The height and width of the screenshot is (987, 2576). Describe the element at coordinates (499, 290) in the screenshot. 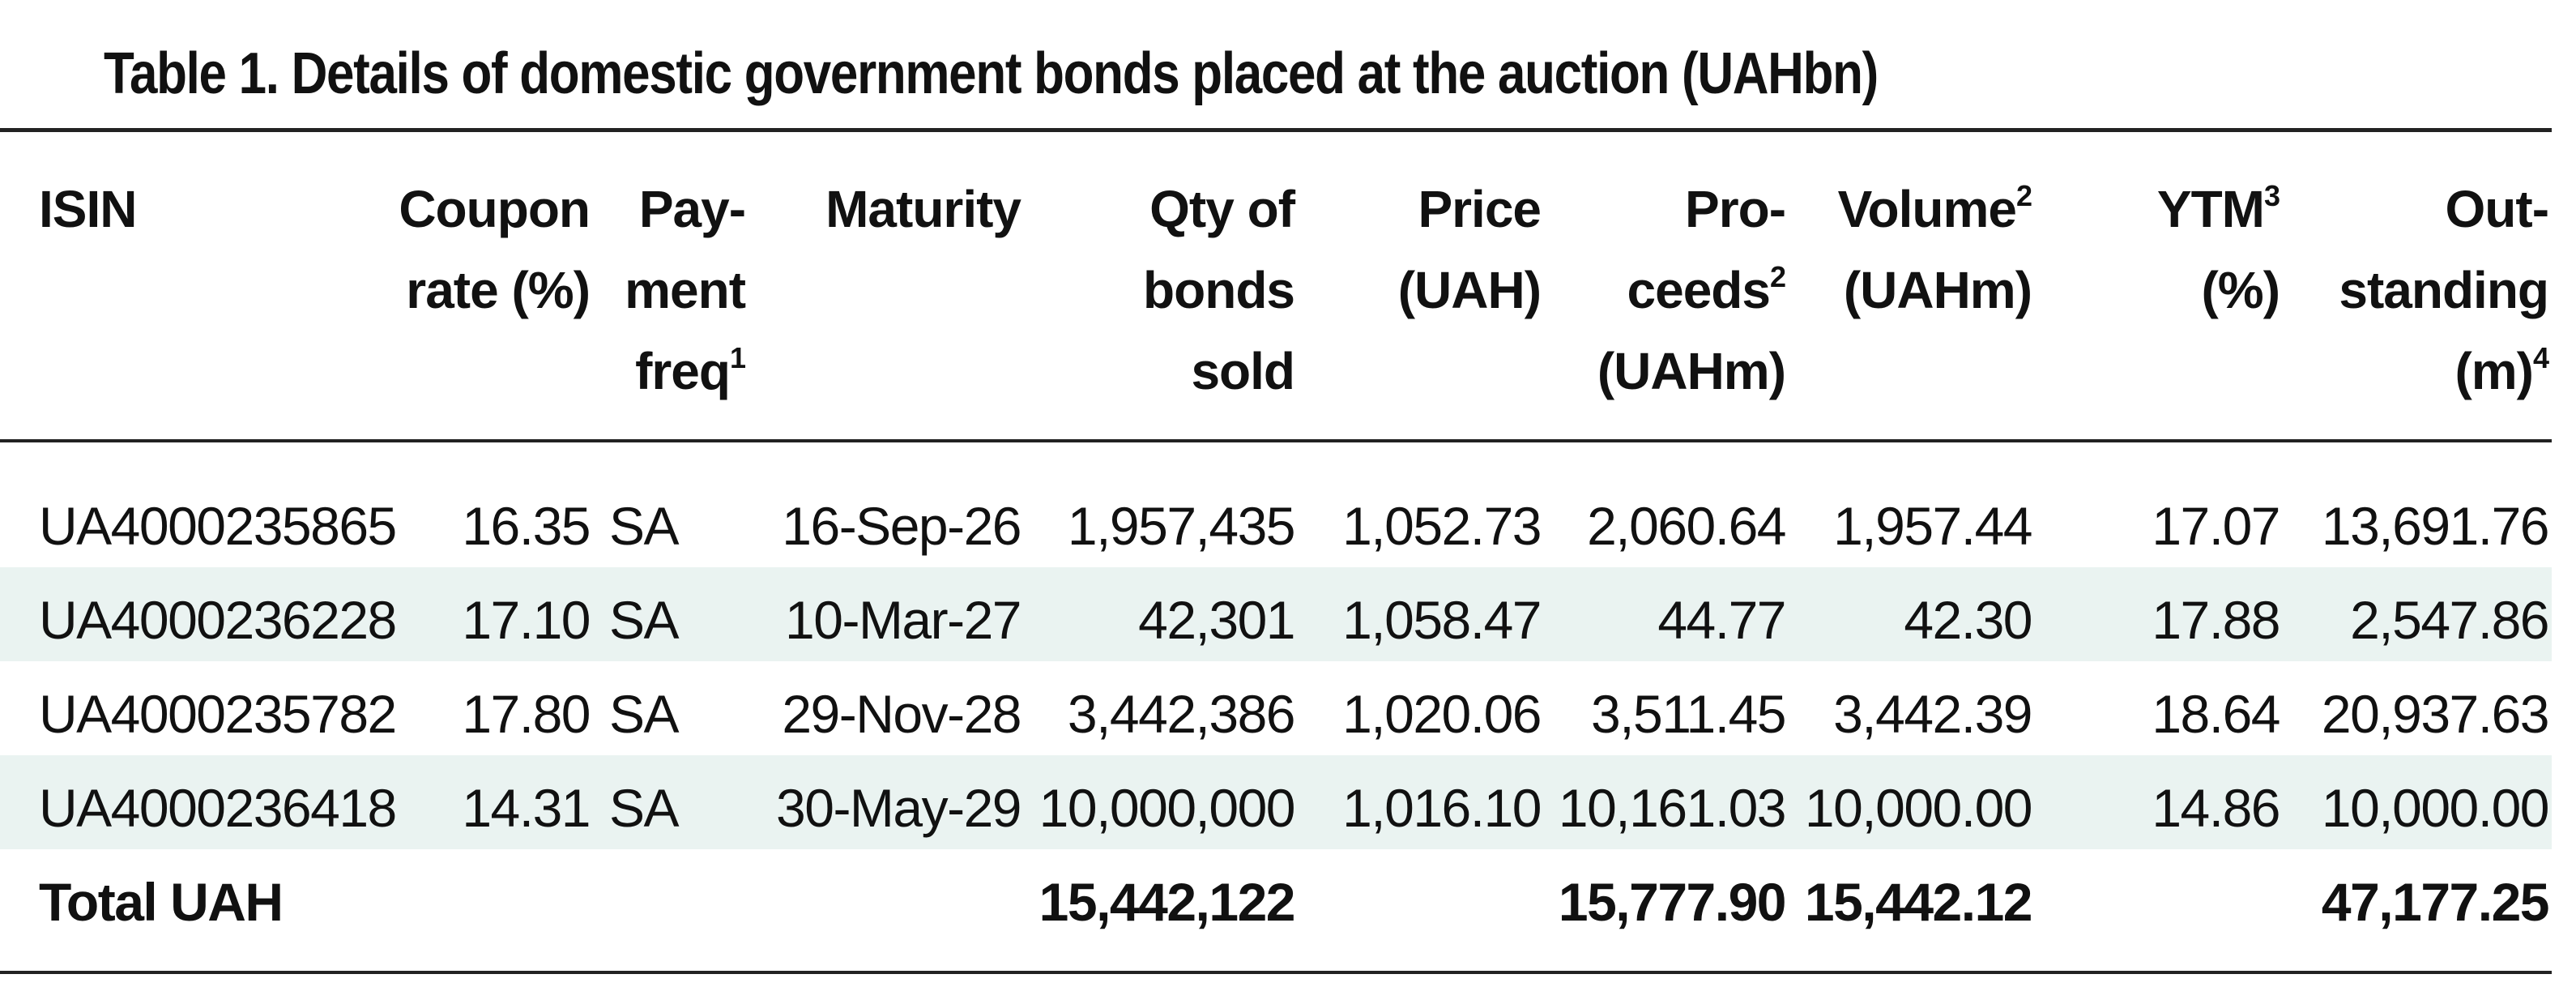

I see `header-coupon-line: rate (%)` at that location.